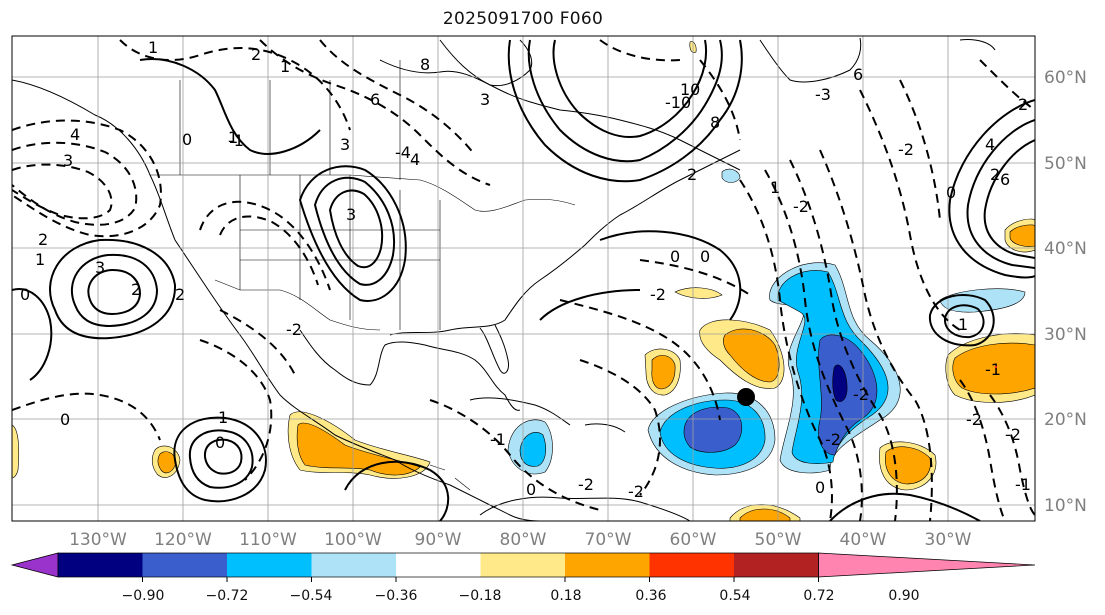 The height and width of the screenshot is (615, 1105). What do you see at coordinates (1065, 249) in the screenshot?
I see `lat-label: 40°N` at bounding box center [1065, 249].